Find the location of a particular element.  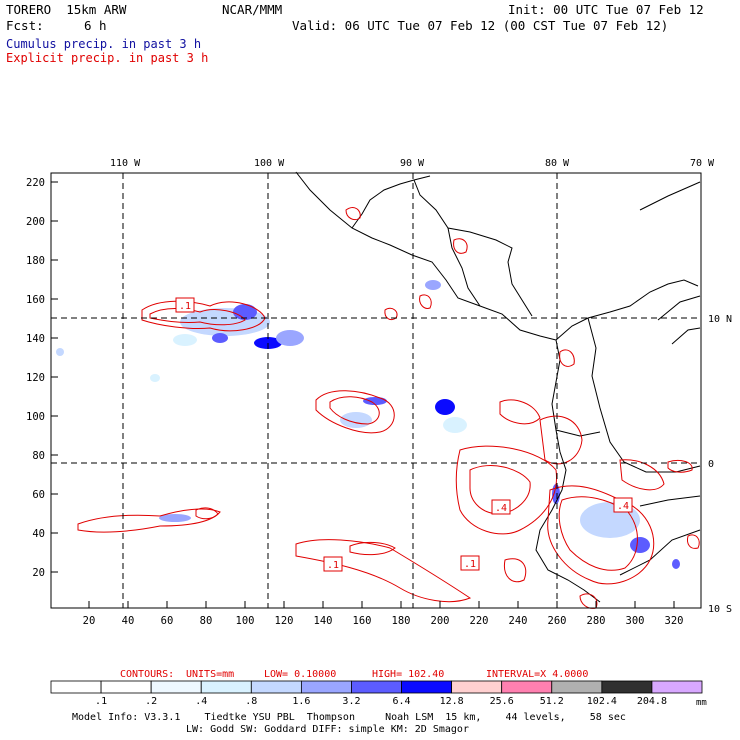

y-tick-label: 100 is located at coordinates (35, 417).